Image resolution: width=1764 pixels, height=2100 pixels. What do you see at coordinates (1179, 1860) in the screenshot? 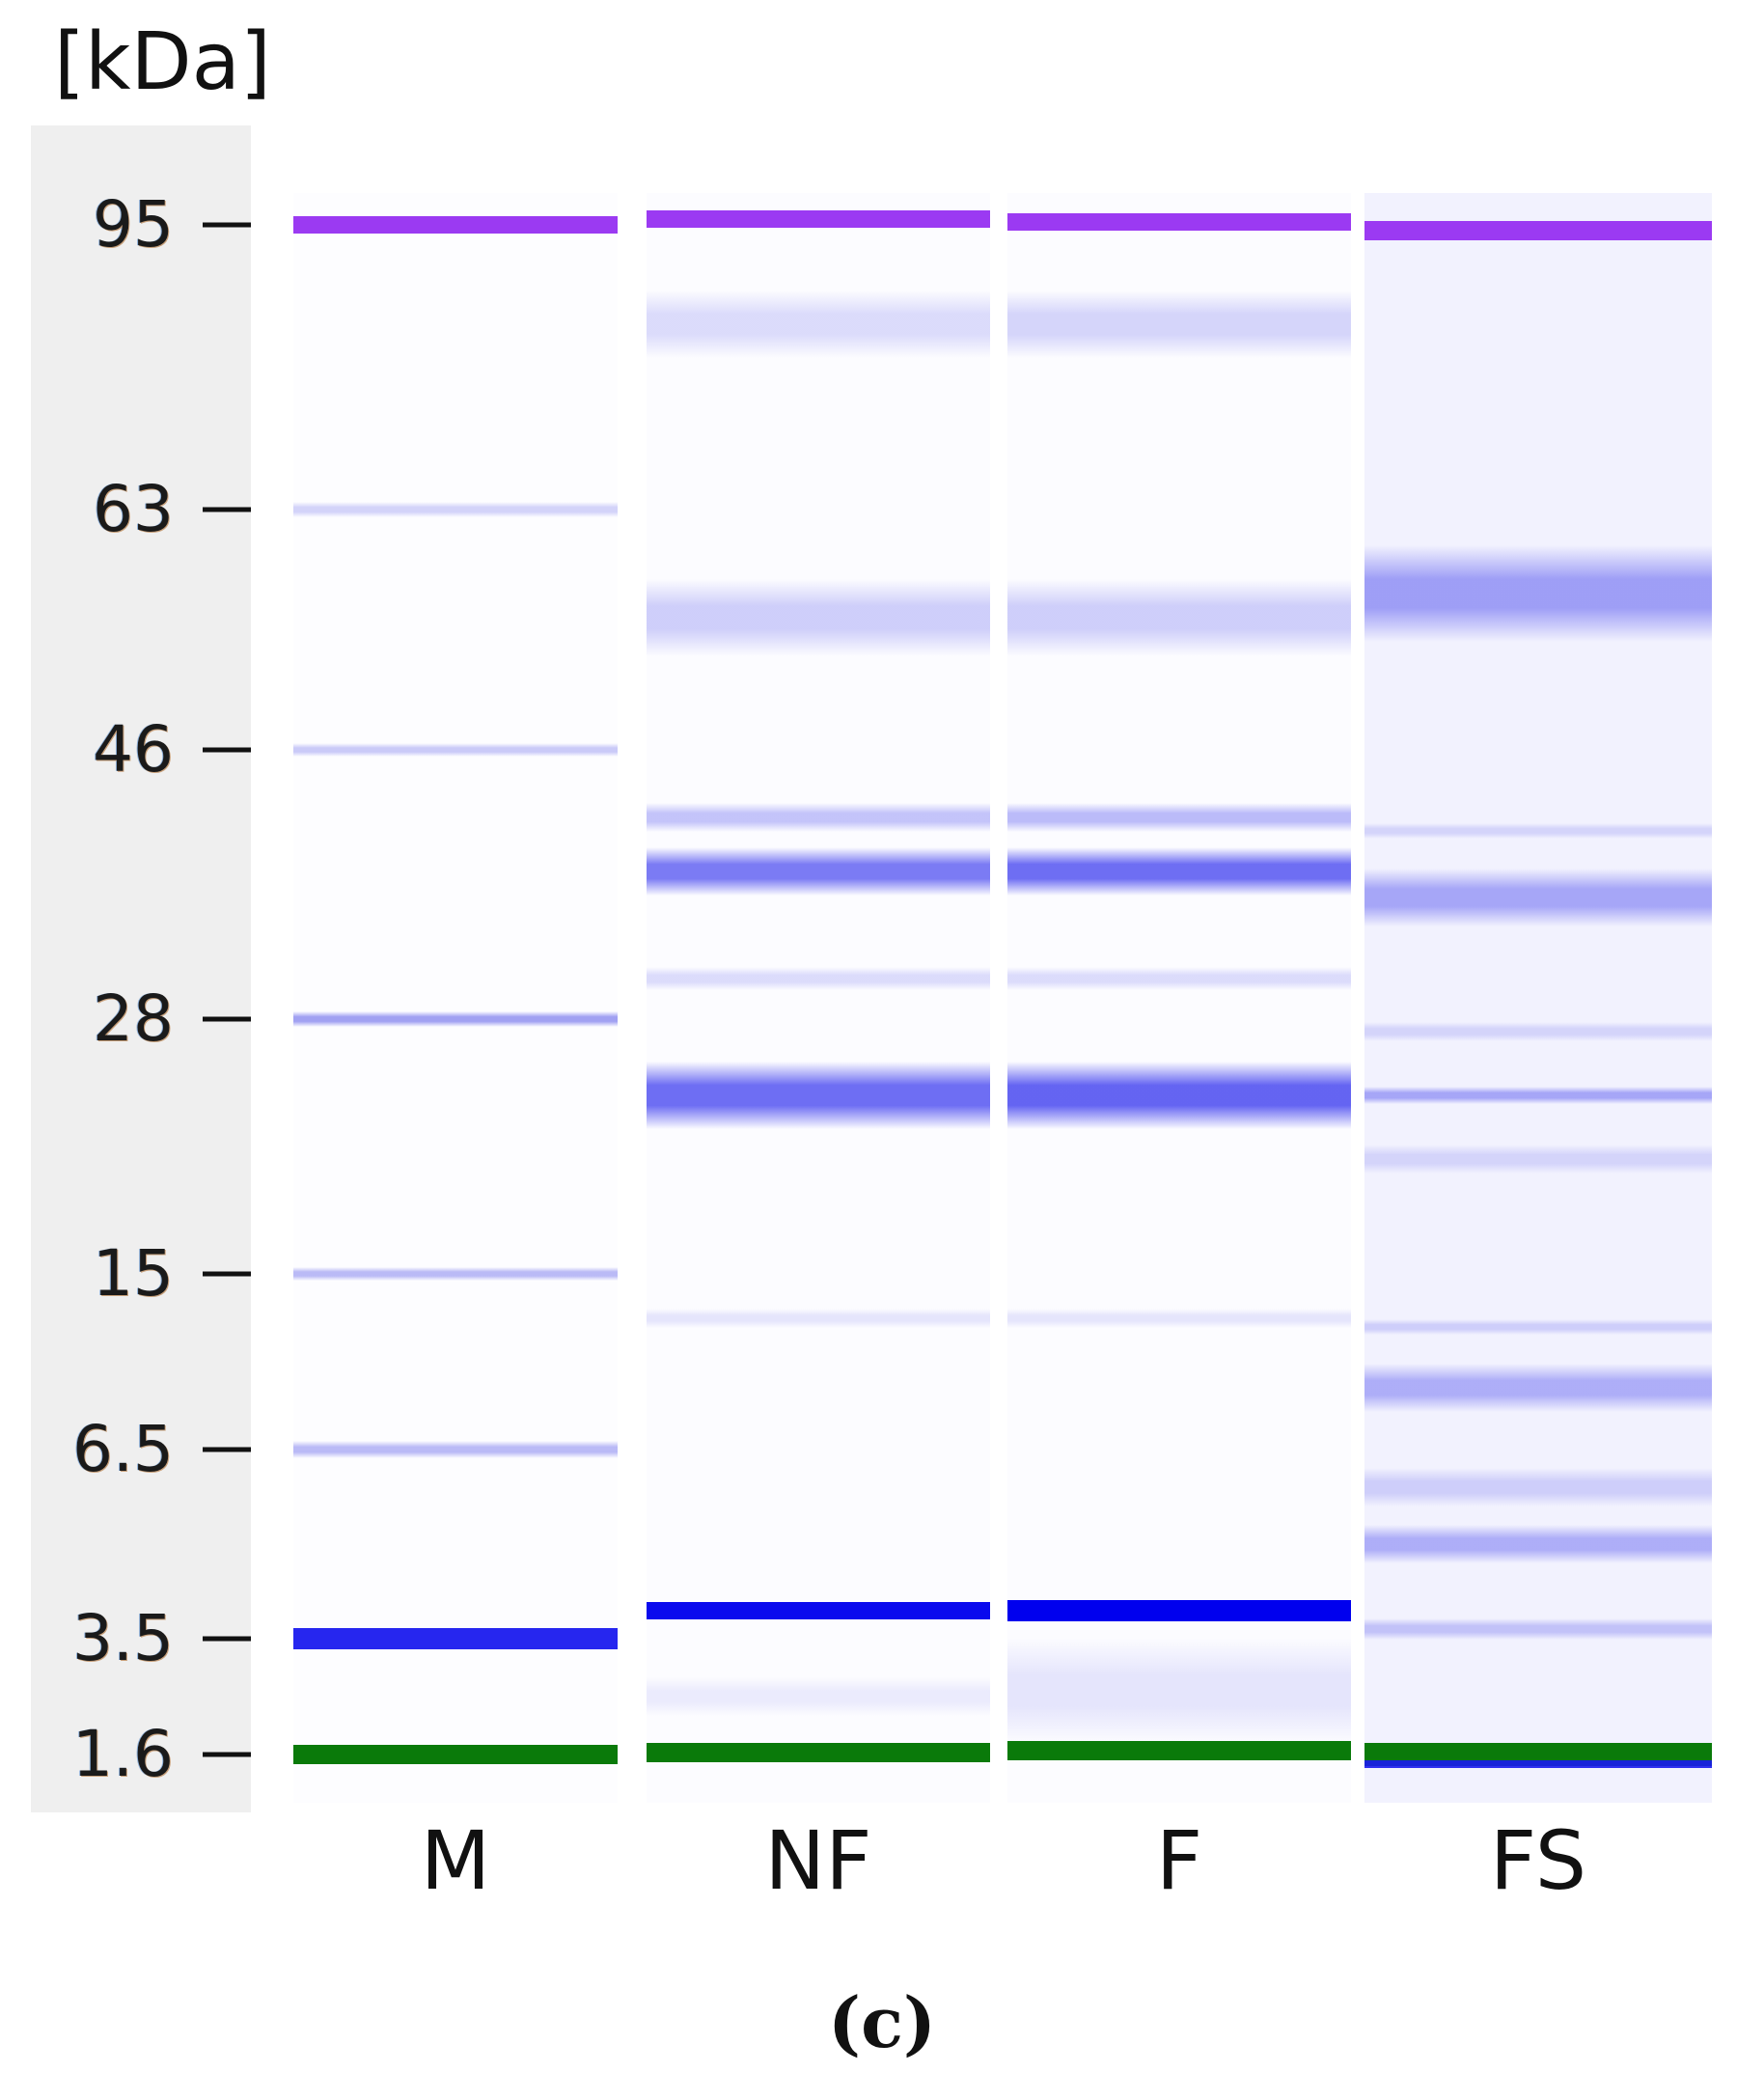
I see `lane-label: F` at bounding box center [1179, 1860].